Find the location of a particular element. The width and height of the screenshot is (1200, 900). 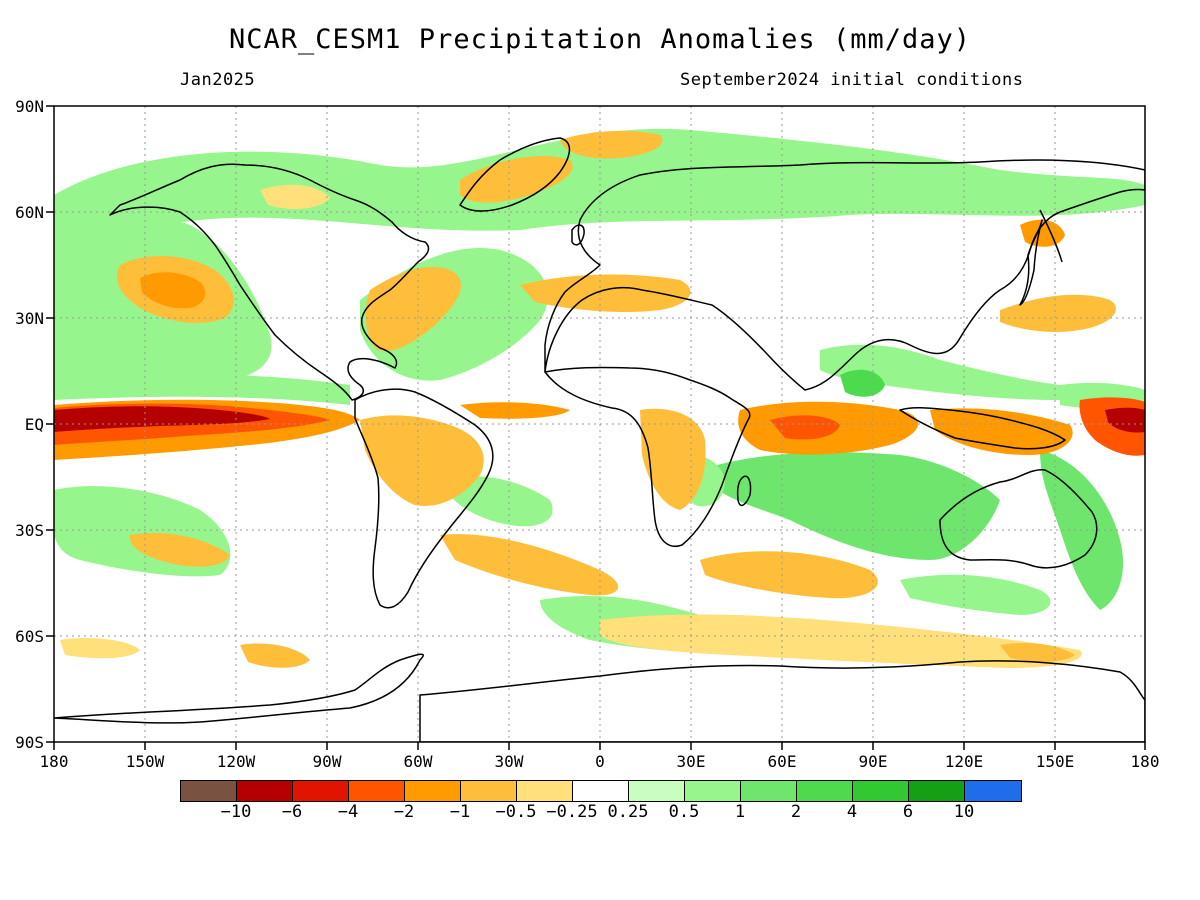

coast-greenland is located at coordinates (515, 174).